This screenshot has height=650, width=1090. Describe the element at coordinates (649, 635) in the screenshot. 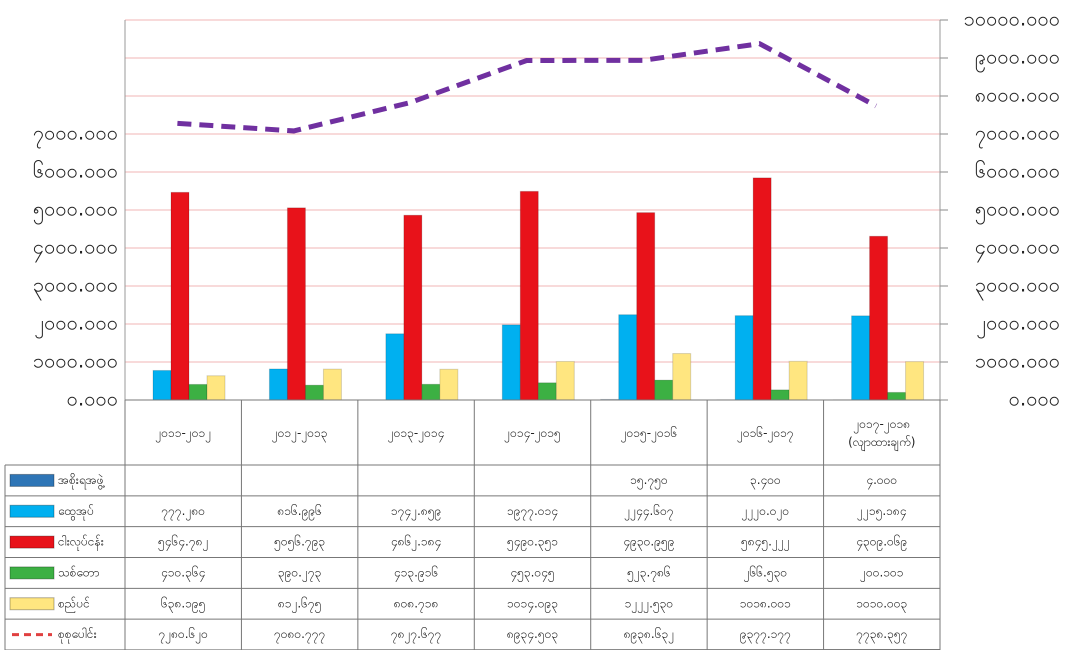

I see `table-value: ၈၉၃၈.၆၃၂` at that location.